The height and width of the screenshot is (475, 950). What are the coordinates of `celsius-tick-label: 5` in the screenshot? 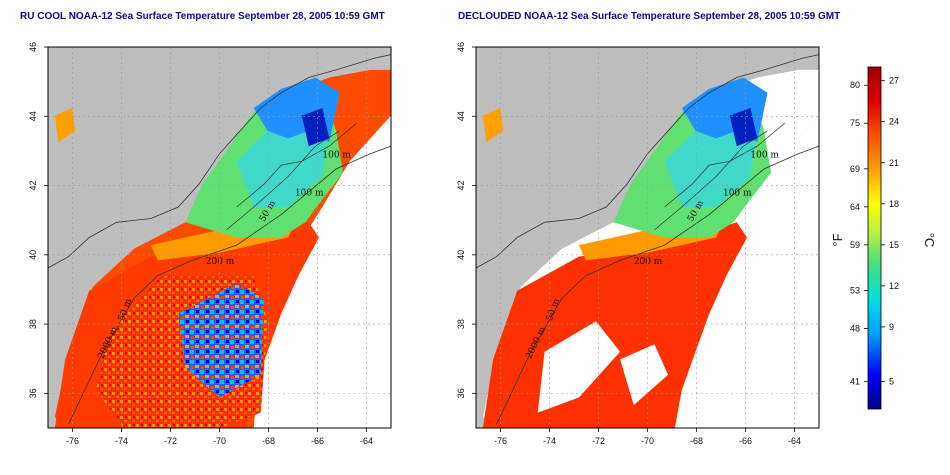 It's located at (891, 382).